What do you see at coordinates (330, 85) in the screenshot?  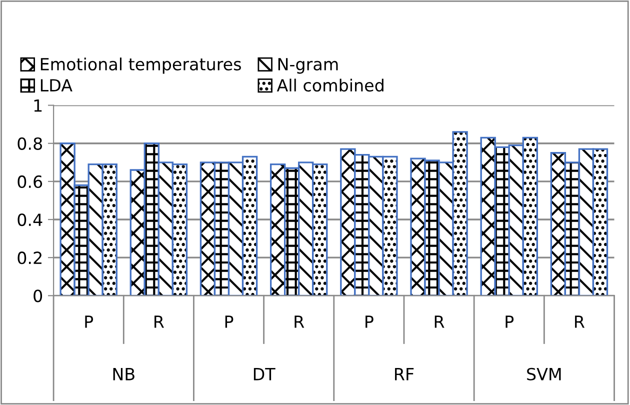 I see `legend-label: All combined` at bounding box center [330, 85].